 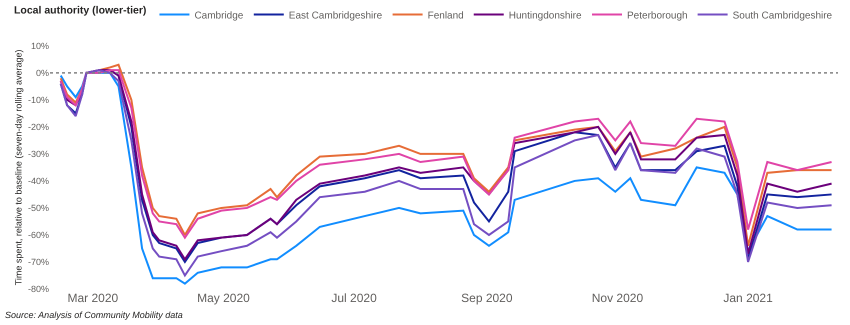 What do you see at coordinates (618, 298) in the screenshot?
I see `x-tick-label: Nov 2020` at bounding box center [618, 298].